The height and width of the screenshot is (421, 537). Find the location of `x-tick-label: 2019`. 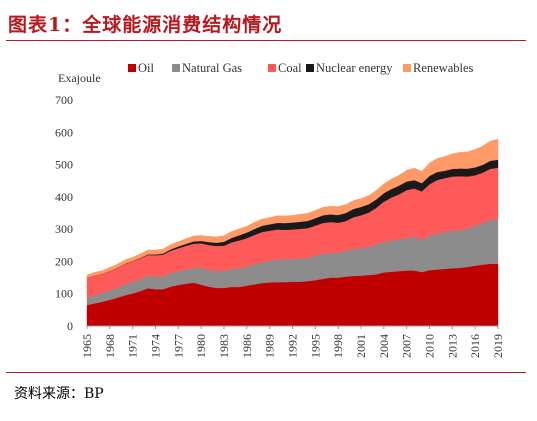

x-tick-label: 2019 is located at coordinates (498, 346).